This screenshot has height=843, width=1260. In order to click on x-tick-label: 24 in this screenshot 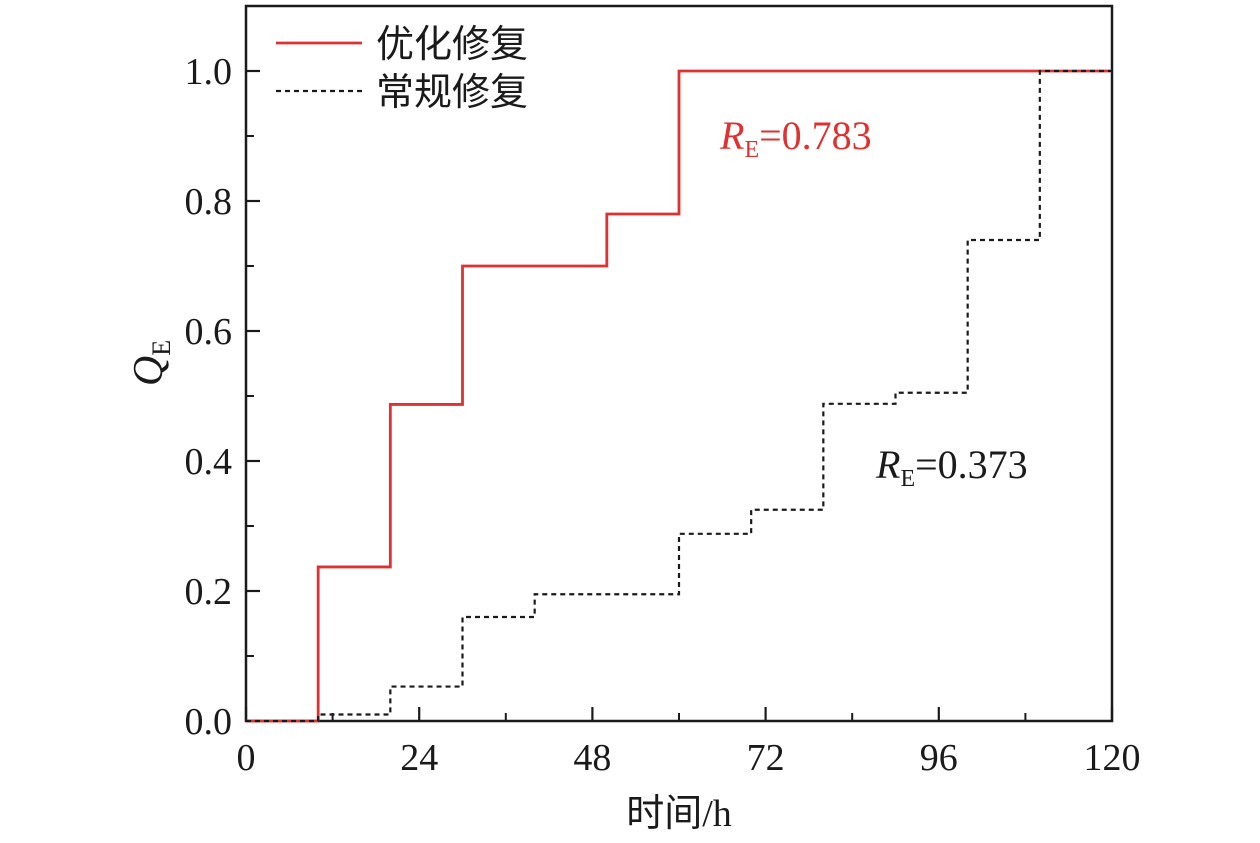, I will do `click(419, 758)`.